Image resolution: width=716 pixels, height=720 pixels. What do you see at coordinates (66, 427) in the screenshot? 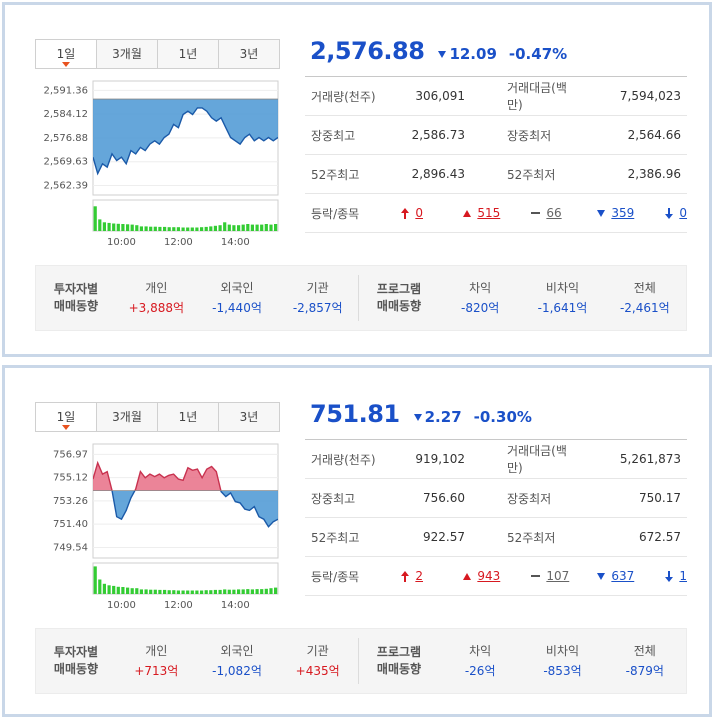
I see `selected-caret-icon` at bounding box center [66, 427].